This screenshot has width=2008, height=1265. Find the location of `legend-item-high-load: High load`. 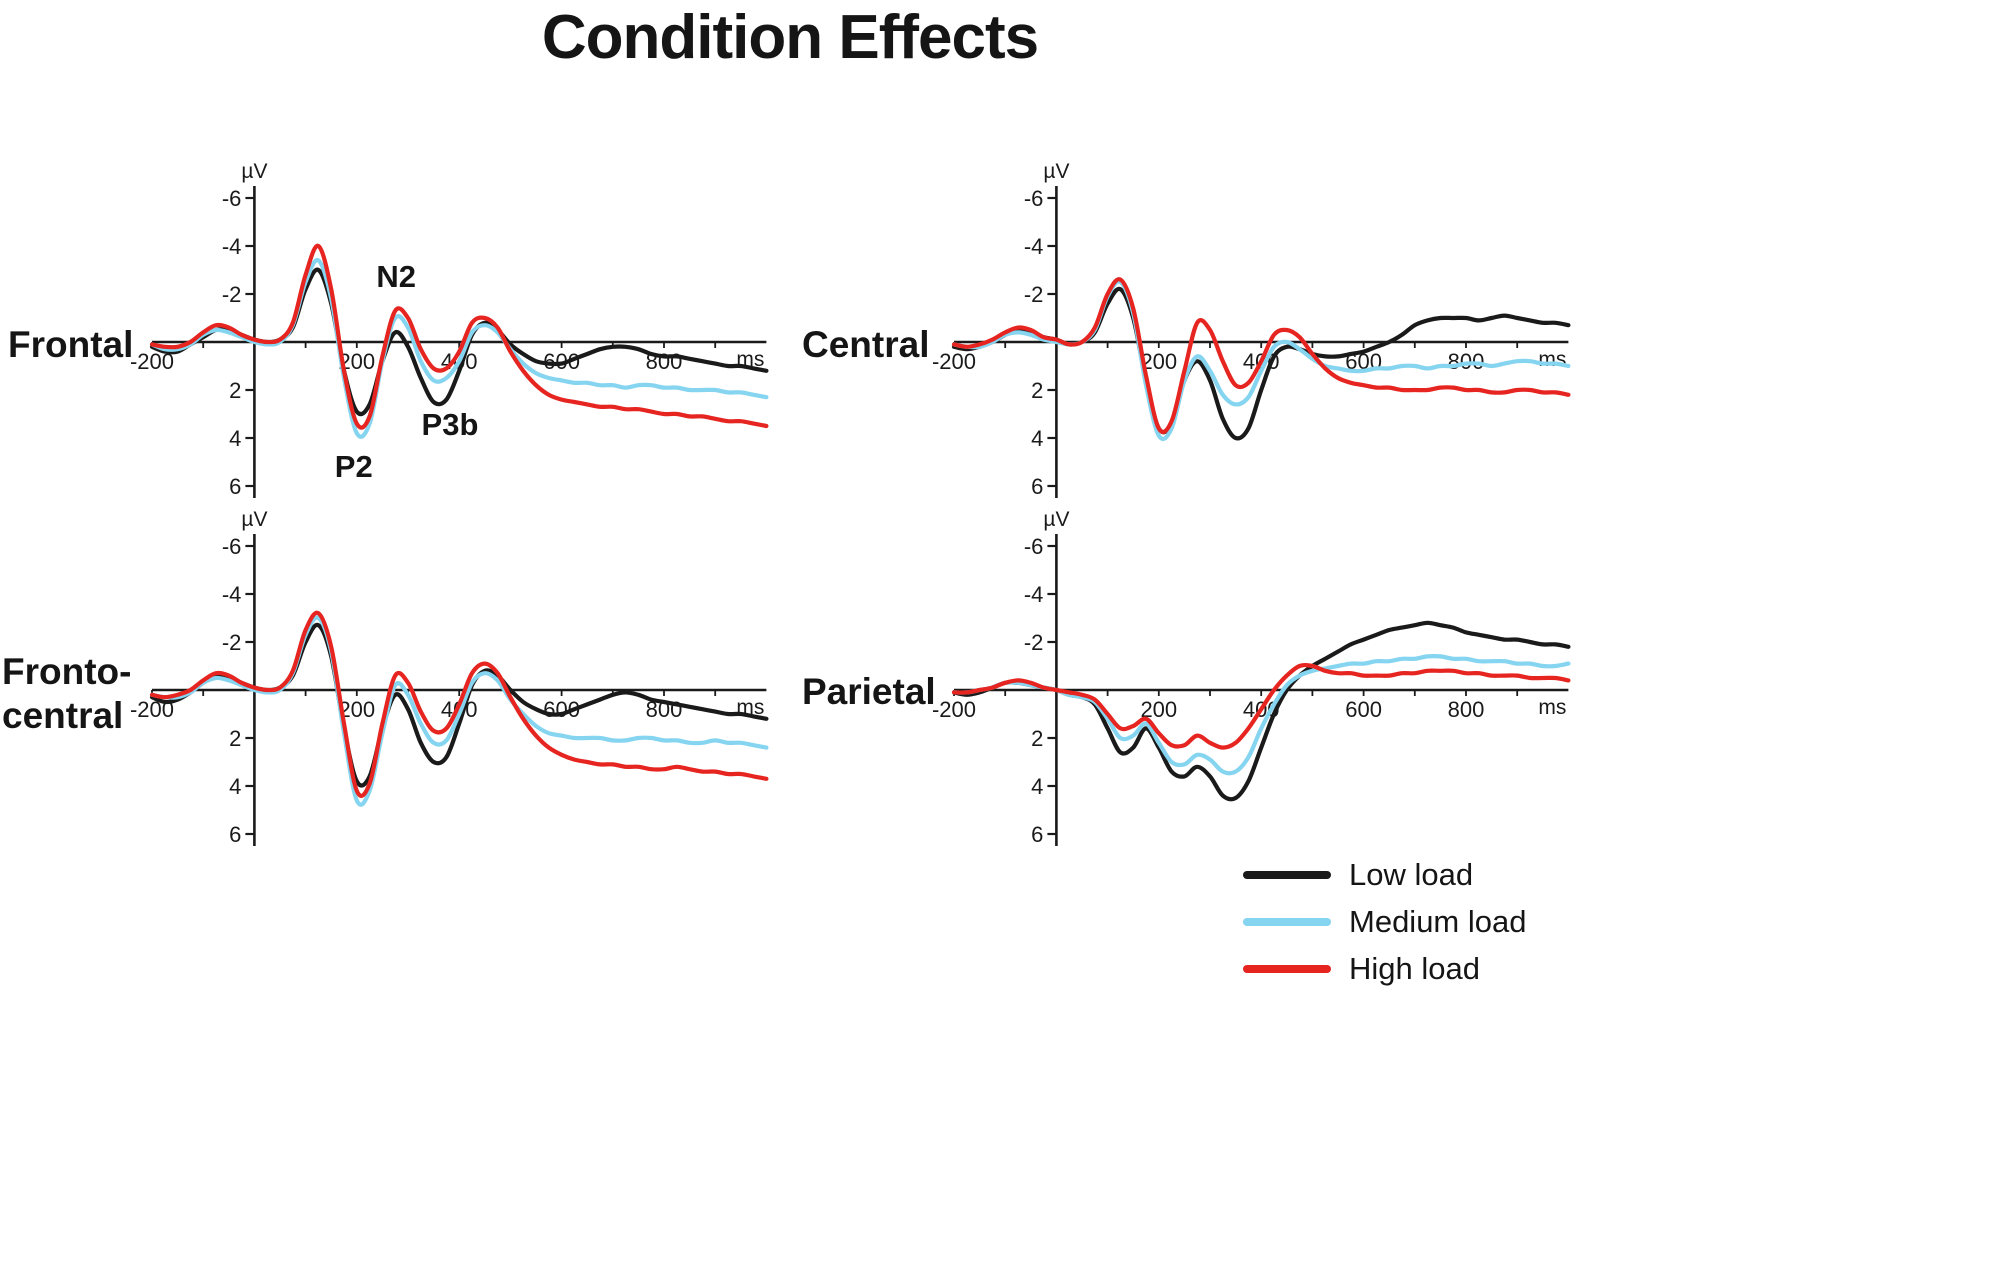

legend-item-high-load: High load is located at coordinates (1384, 969).